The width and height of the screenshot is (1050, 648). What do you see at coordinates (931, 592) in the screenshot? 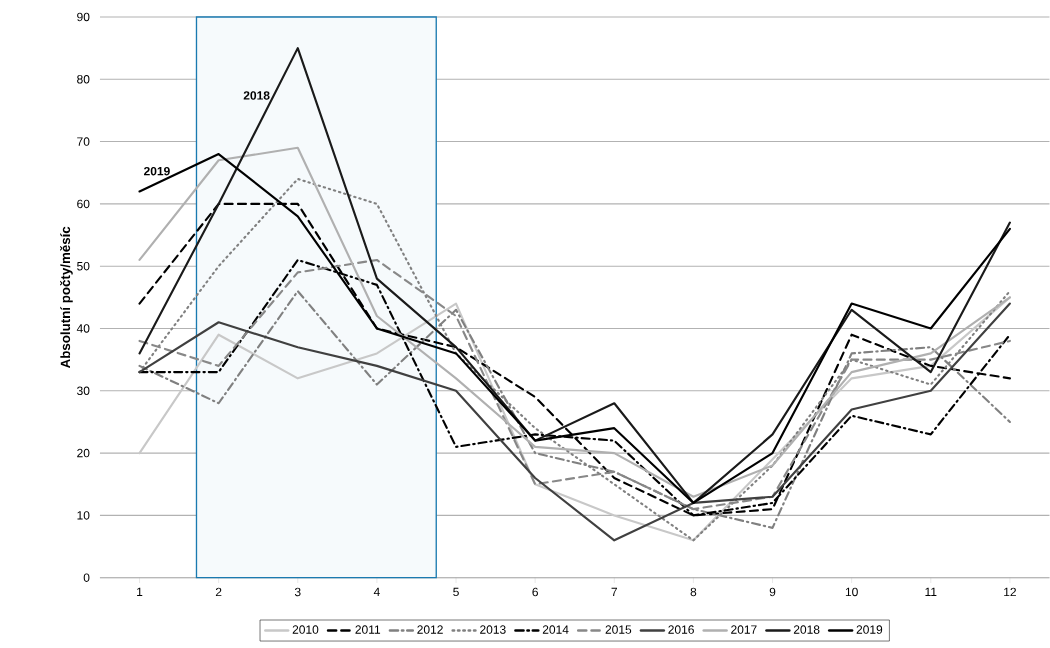
I see `x-tick-label: 11` at bounding box center [931, 592].